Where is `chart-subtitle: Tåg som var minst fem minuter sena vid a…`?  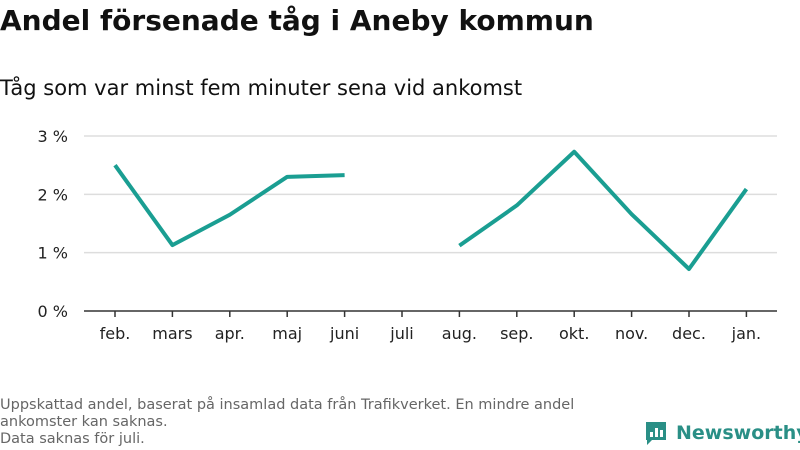
chart-subtitle: Tåg som var minst fem minuter sena vid a… is located at coordinates (261, 88).